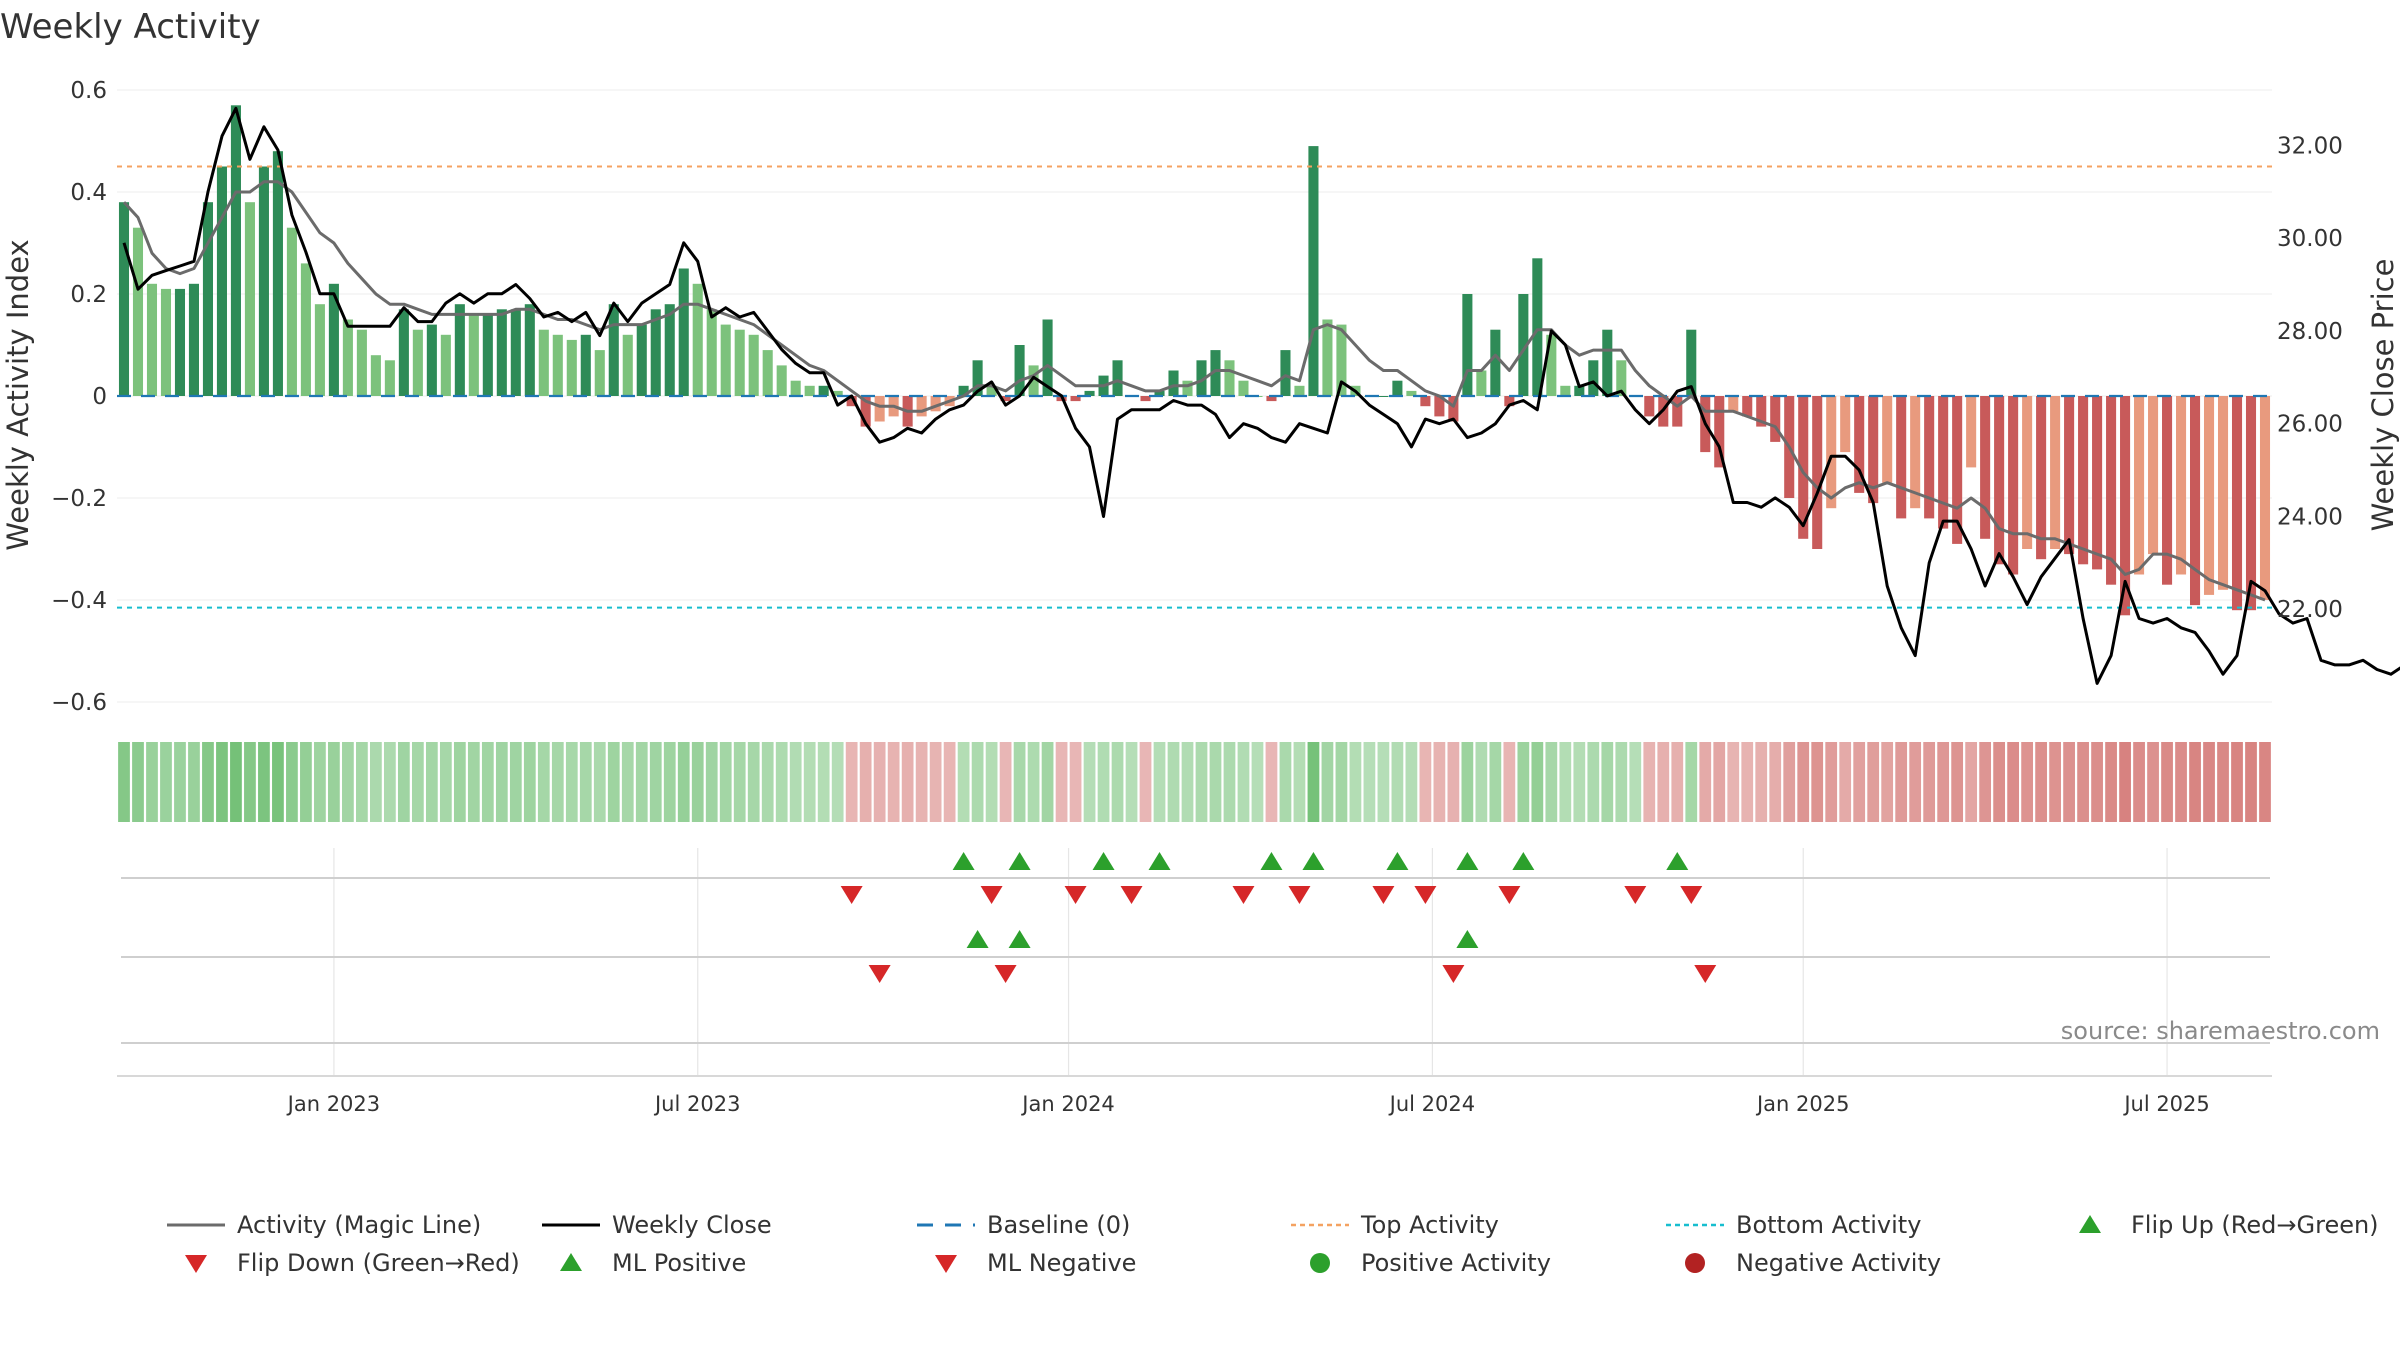 The image size is (2400, 1350). What do you see at coordinates (692, 1225) in the screenshot?
I see `legend-label: Weekly Close` at bounding box center [692, 1225].